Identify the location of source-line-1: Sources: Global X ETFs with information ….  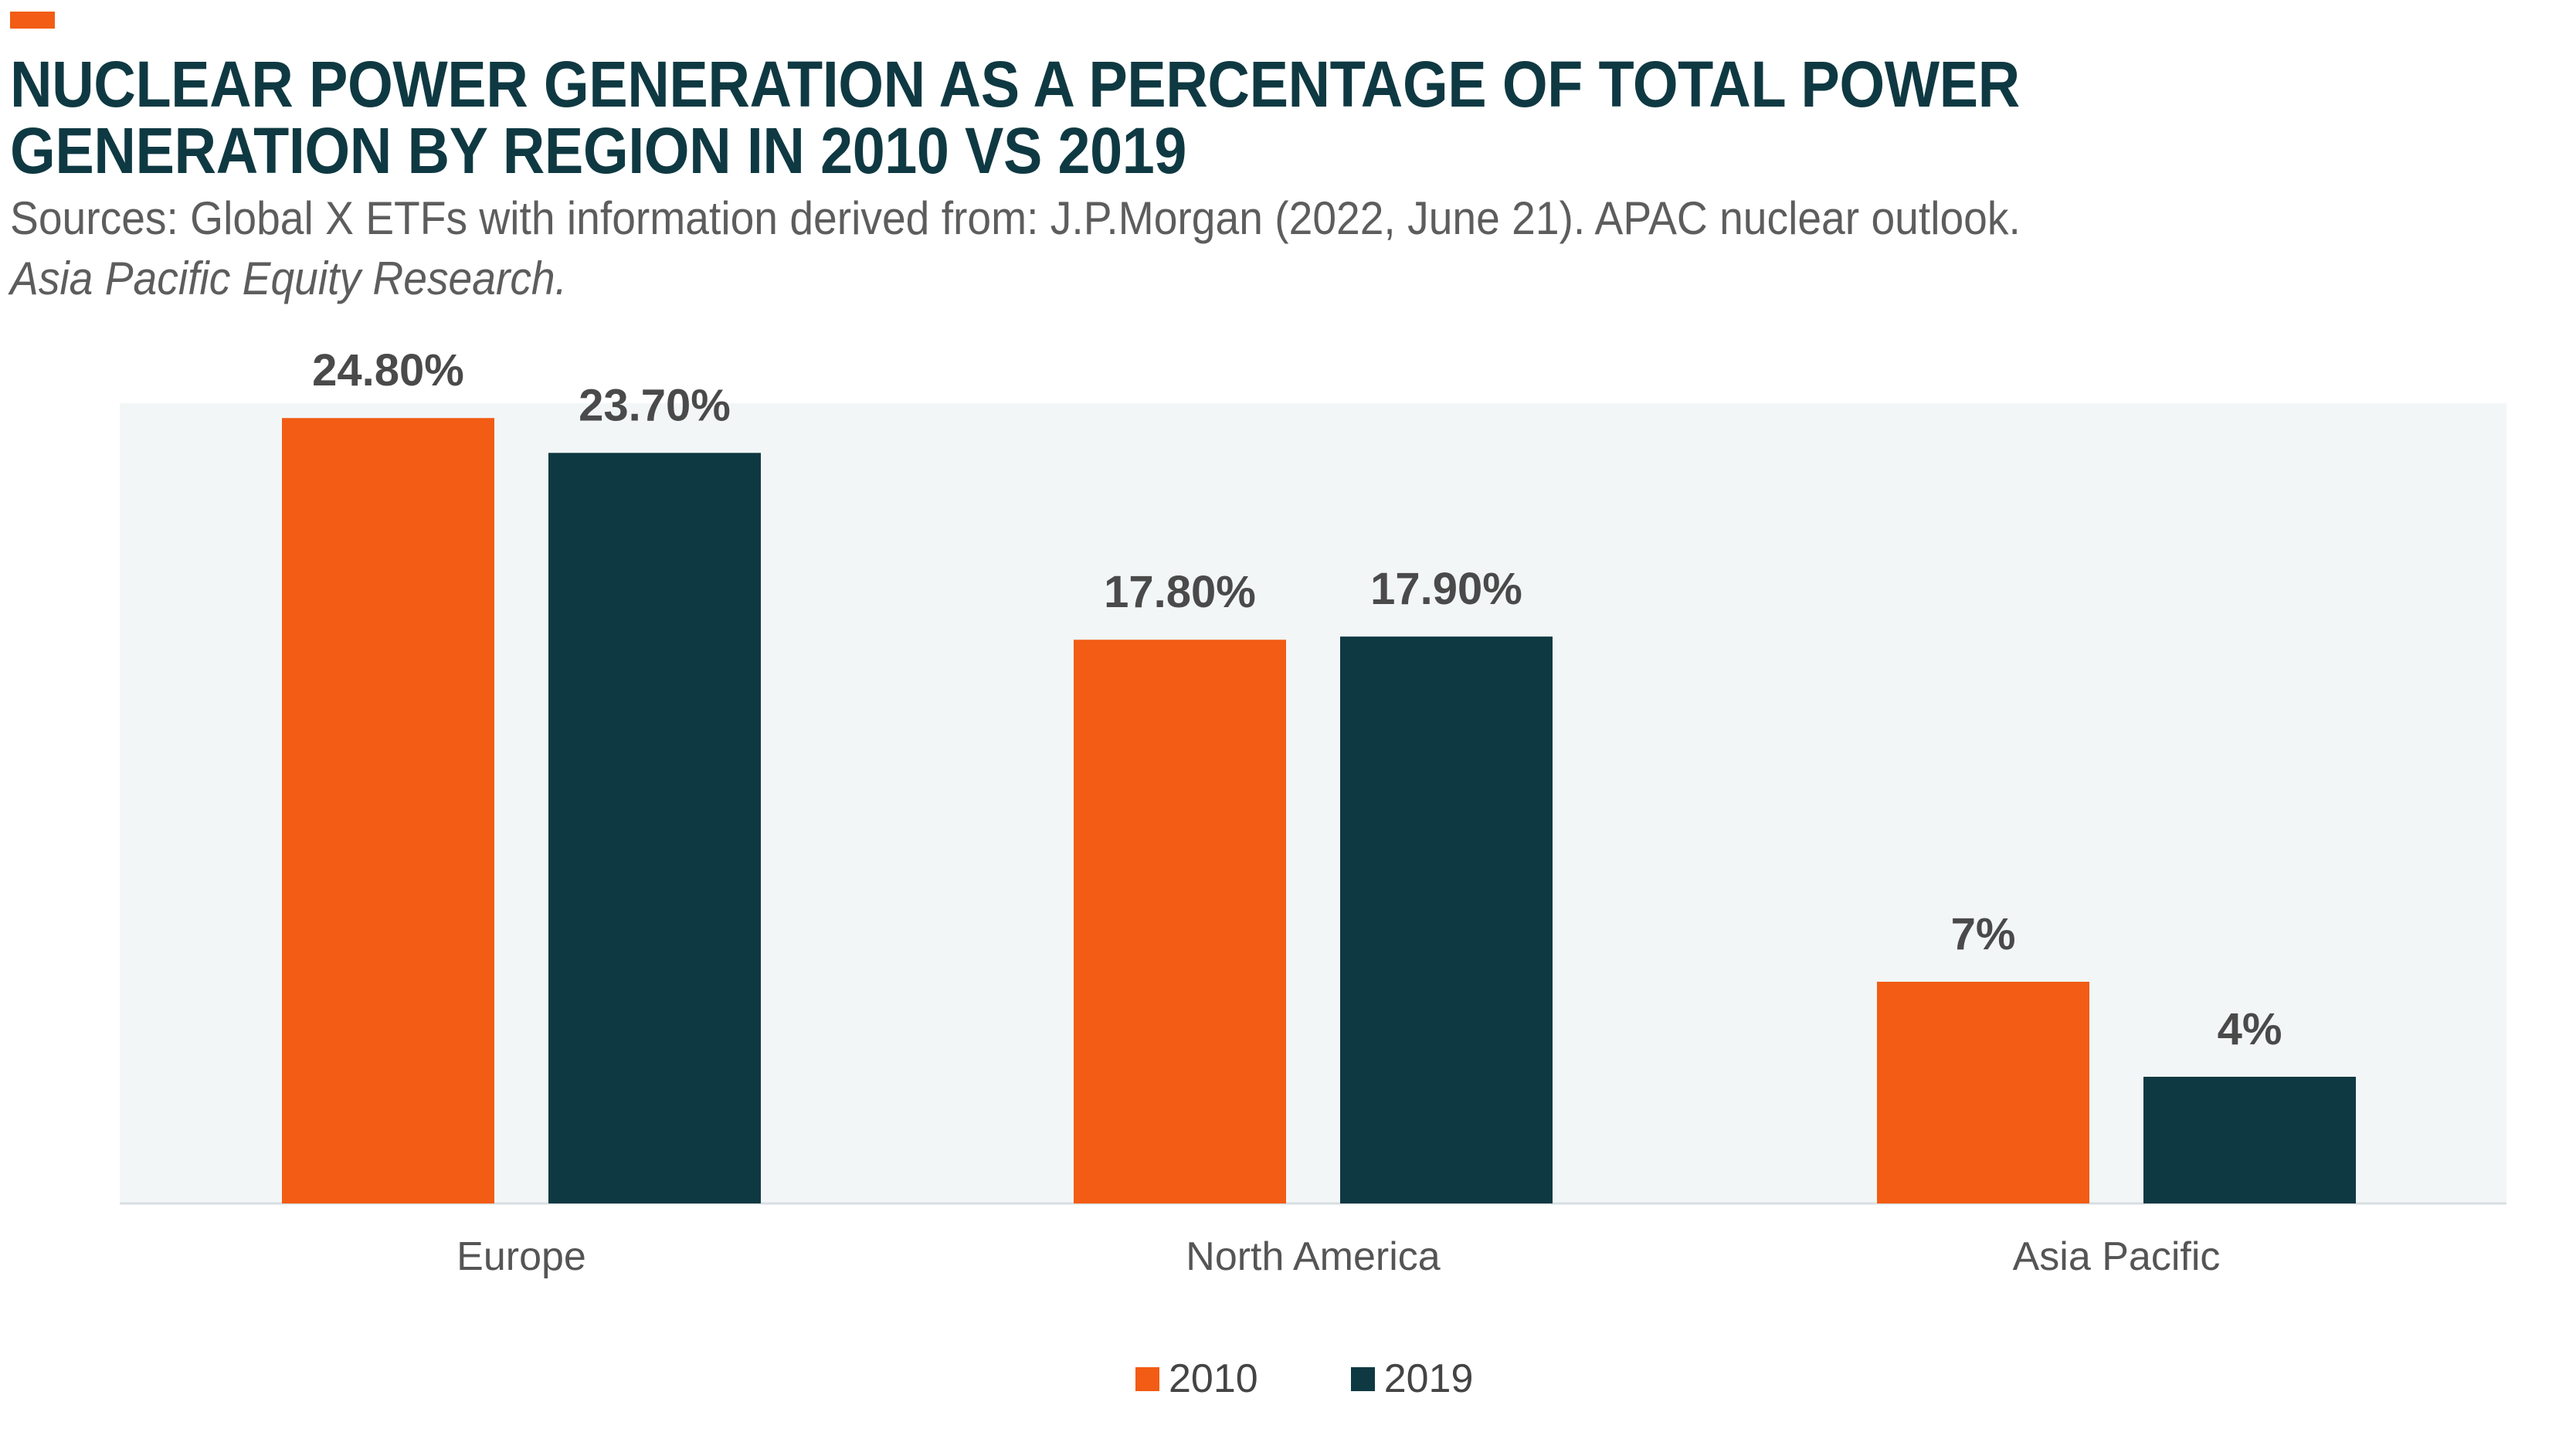
(1016, 218).